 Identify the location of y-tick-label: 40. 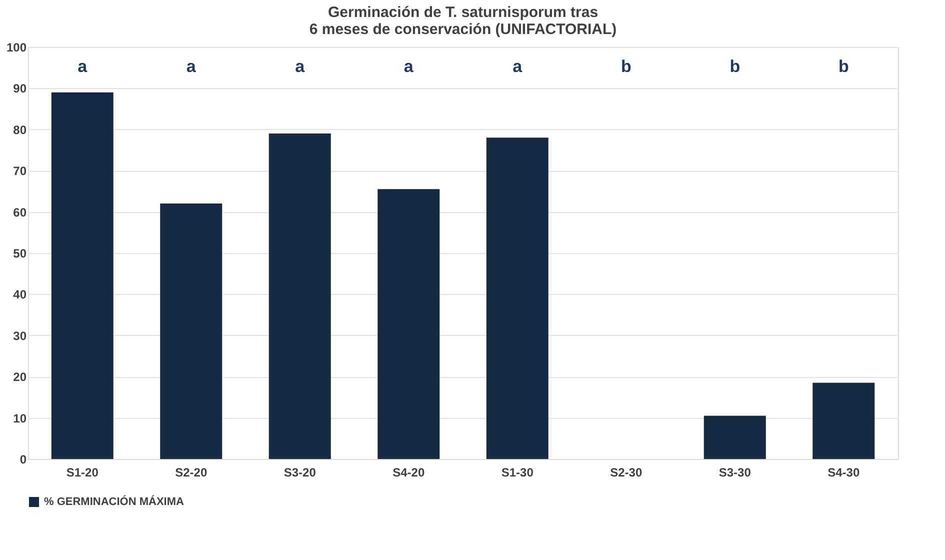
(20, 295).